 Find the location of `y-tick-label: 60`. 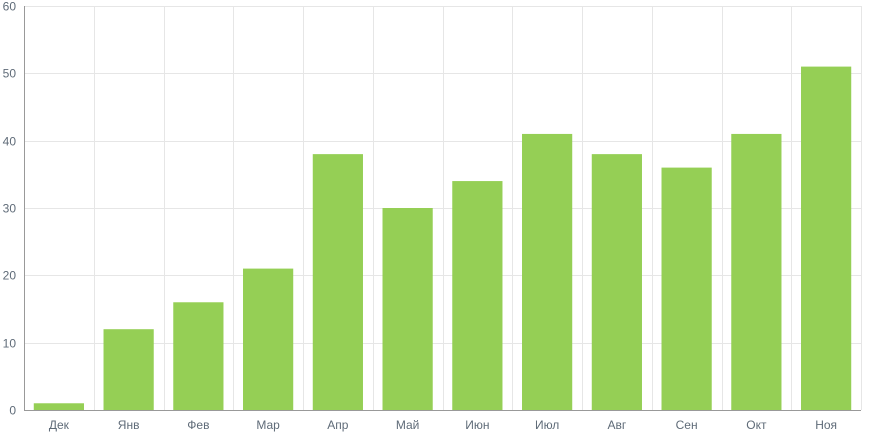

y-tick-label: 60 is located at coordinates (10, 7).